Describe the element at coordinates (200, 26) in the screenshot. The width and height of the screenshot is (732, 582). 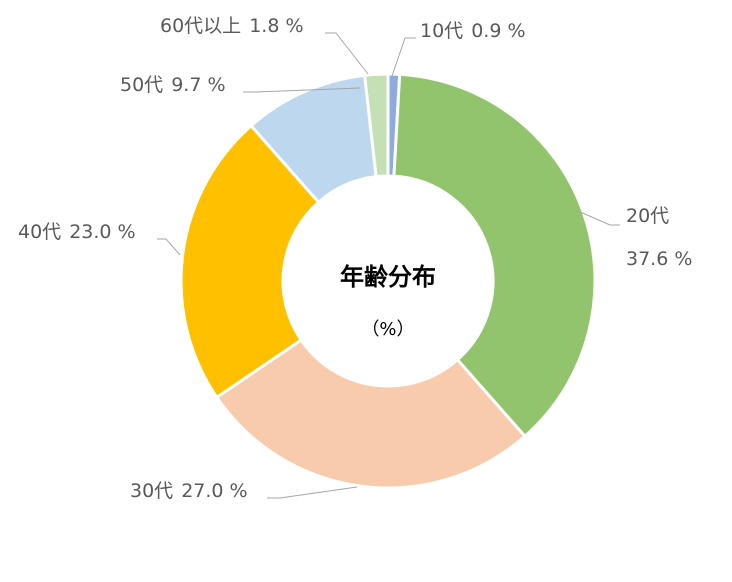
I see `category-label: 60代以上` at that location.